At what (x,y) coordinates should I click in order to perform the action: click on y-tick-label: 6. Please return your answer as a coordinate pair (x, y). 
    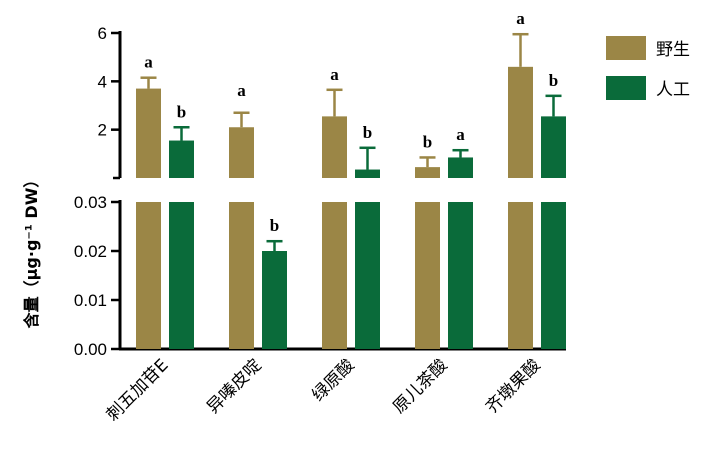
    Looking at the image, I should click on (102, 33).